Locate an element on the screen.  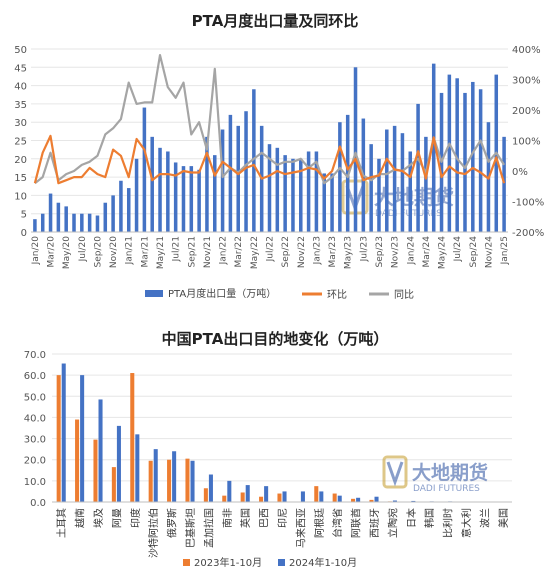
x-tick-label: Sep/22 is located at coordinates (286, 251).